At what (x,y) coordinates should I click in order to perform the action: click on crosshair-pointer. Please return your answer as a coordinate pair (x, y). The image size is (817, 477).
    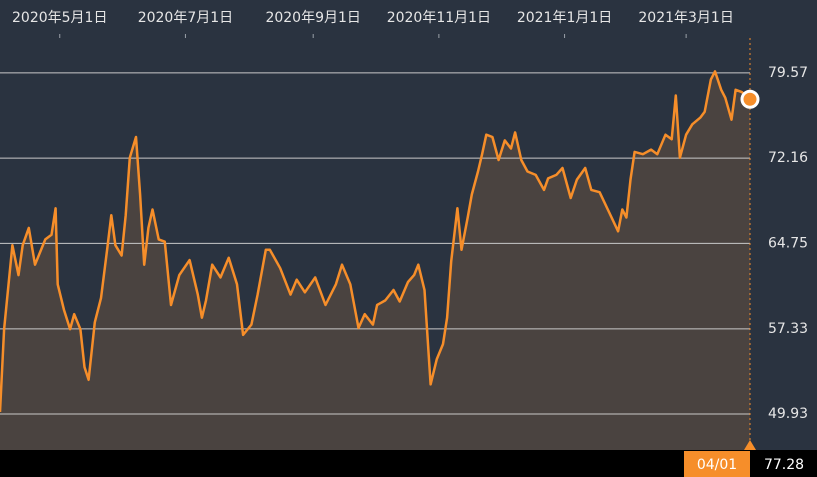
    Looking at the image, I should click on (750, 445).